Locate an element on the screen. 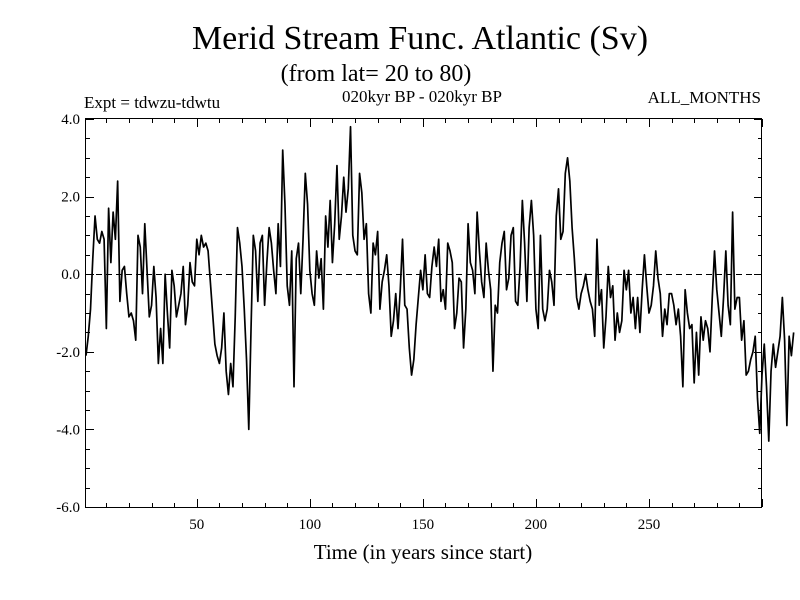 The width and height of the screenshot is (800, 600). experiment-label: Expt = tdwzu-tdwtu is located at coordinates (152, 102).